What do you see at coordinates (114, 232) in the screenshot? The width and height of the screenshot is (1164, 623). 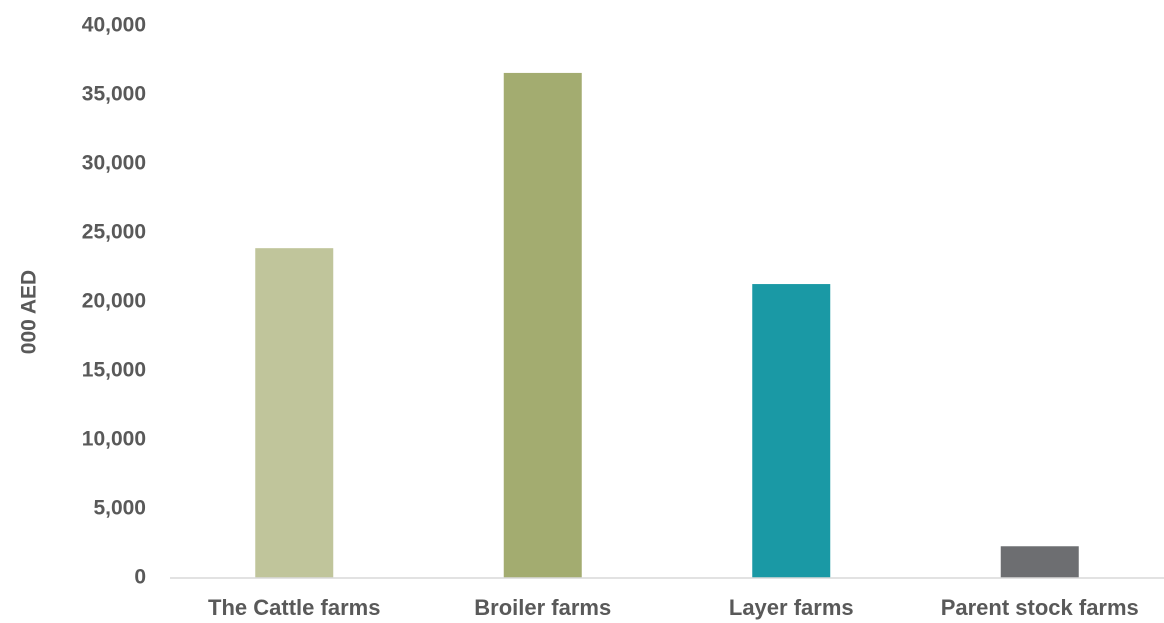 I see `y-tick-label: 25,000` at bounding box center [114, 232].